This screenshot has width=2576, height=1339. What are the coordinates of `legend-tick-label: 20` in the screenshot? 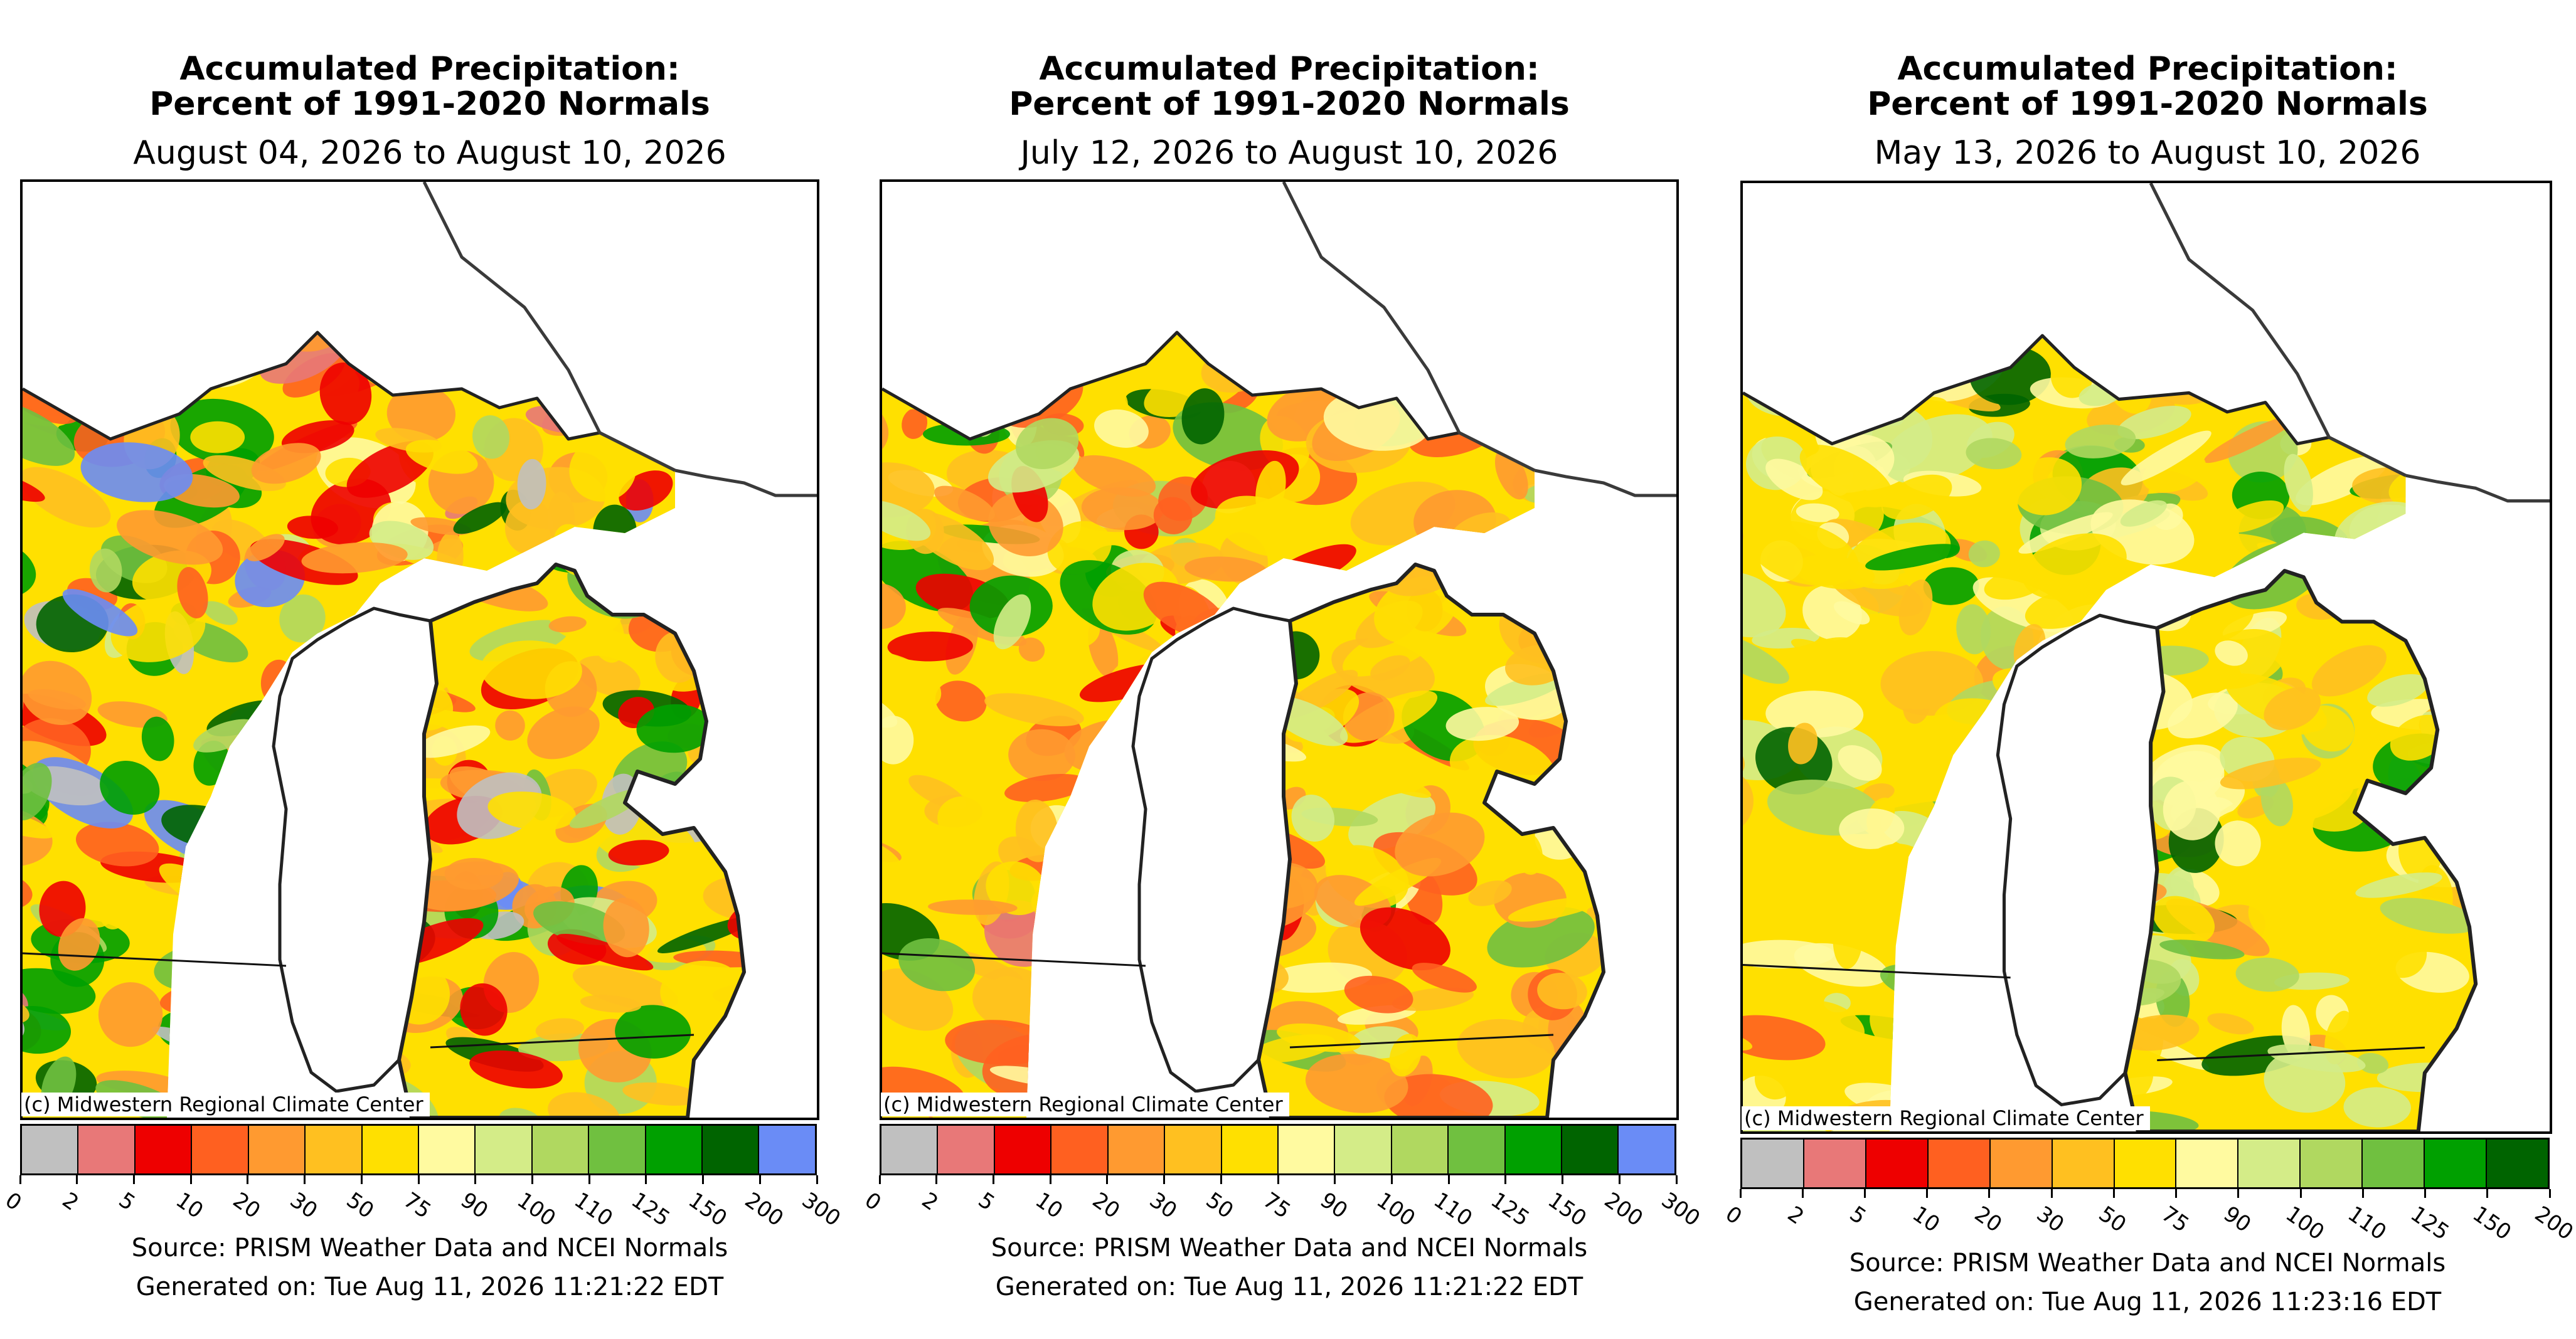 It's located at (1988, 1219).